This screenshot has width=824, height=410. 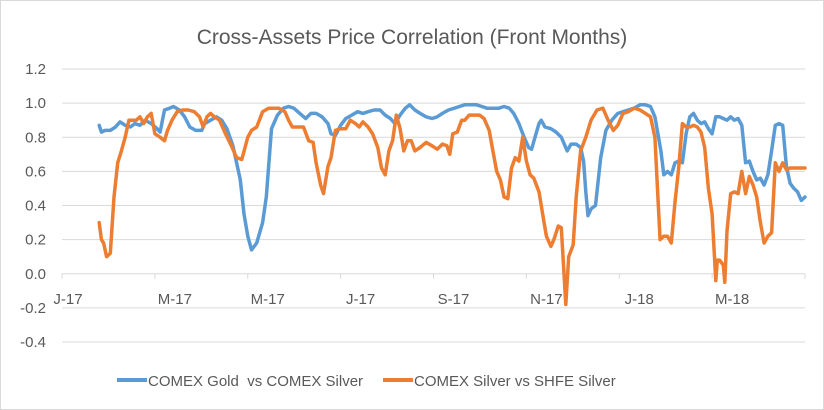 What do you see at coordinates (429, 290) in the screenshot?
I see `x-axis: J-17 M-17 M-17 J-17 S-17 N-17 J-18 M-18` at bounding box center [429, 290].